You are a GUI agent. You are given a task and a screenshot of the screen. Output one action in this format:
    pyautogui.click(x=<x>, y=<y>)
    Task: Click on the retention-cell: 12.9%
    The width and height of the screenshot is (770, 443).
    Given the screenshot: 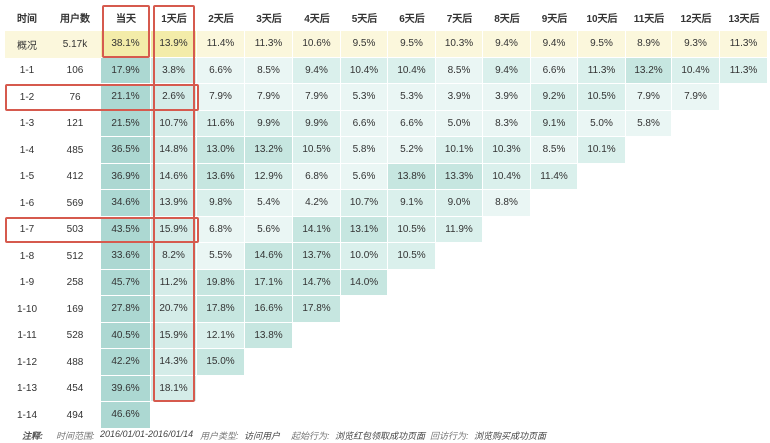 What is the action you would take?
    pyautogui.click(x=269, y=176)
    